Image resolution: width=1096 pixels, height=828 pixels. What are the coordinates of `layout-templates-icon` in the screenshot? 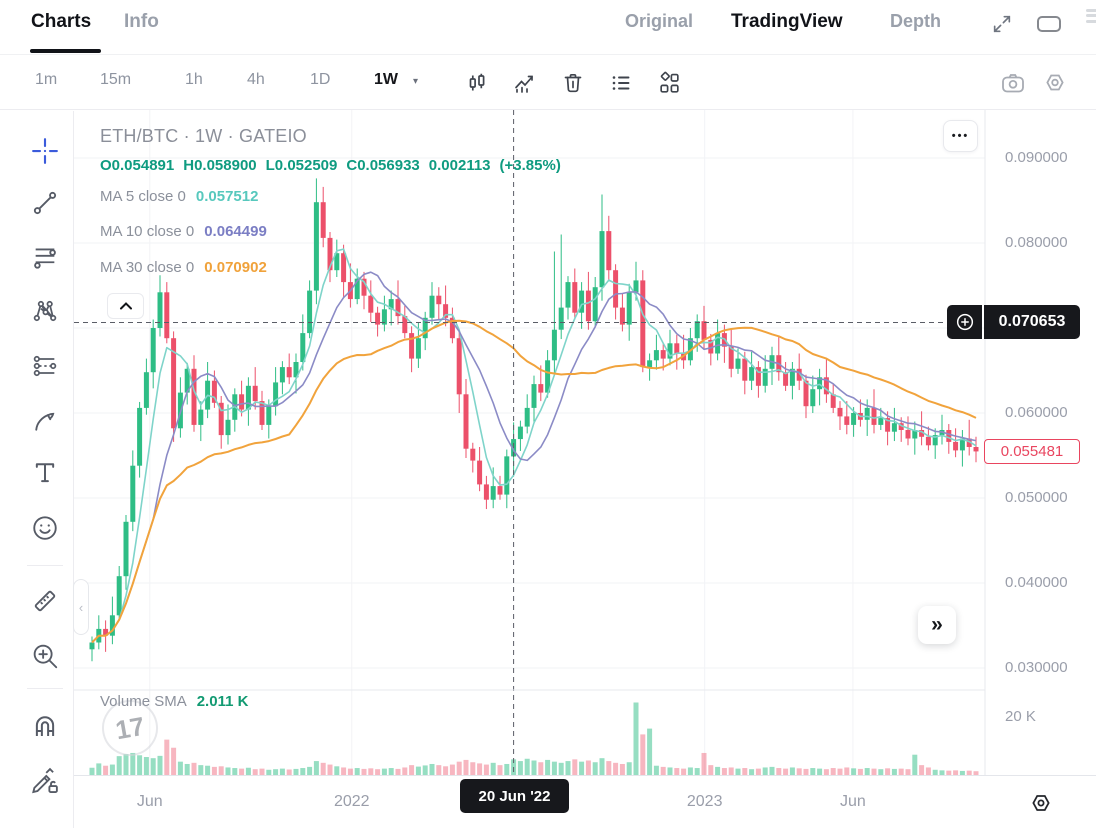 It's located at (669, 83).